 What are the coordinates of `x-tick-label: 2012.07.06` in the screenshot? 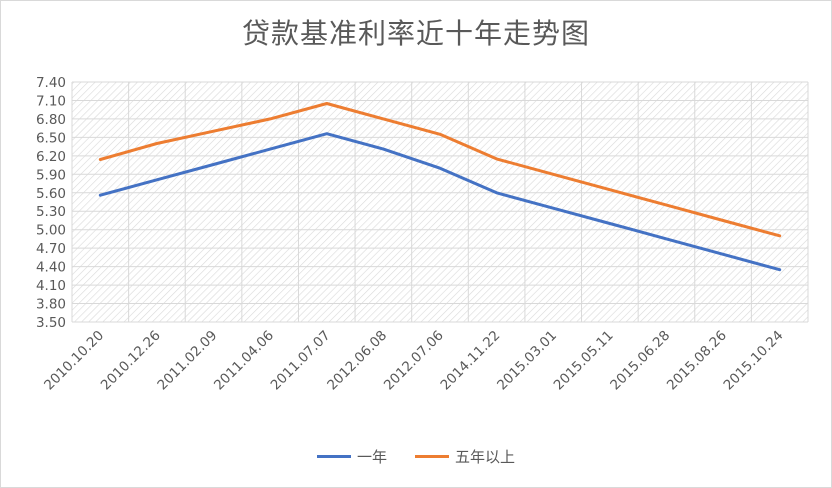 It's located at (414, 361).